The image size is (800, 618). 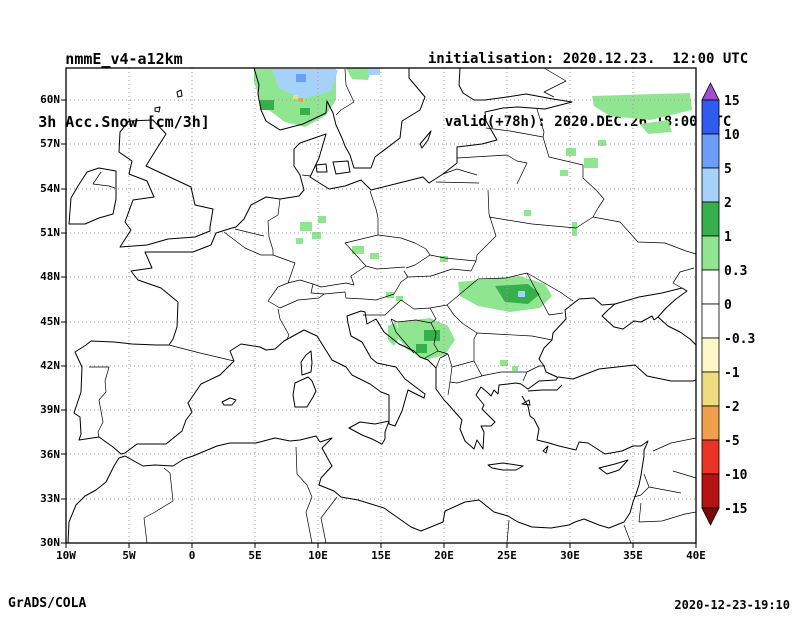 I want to click on init-time: initialisation: 2020.12.23. 12:00 UTC, so click(x=588, y=59).